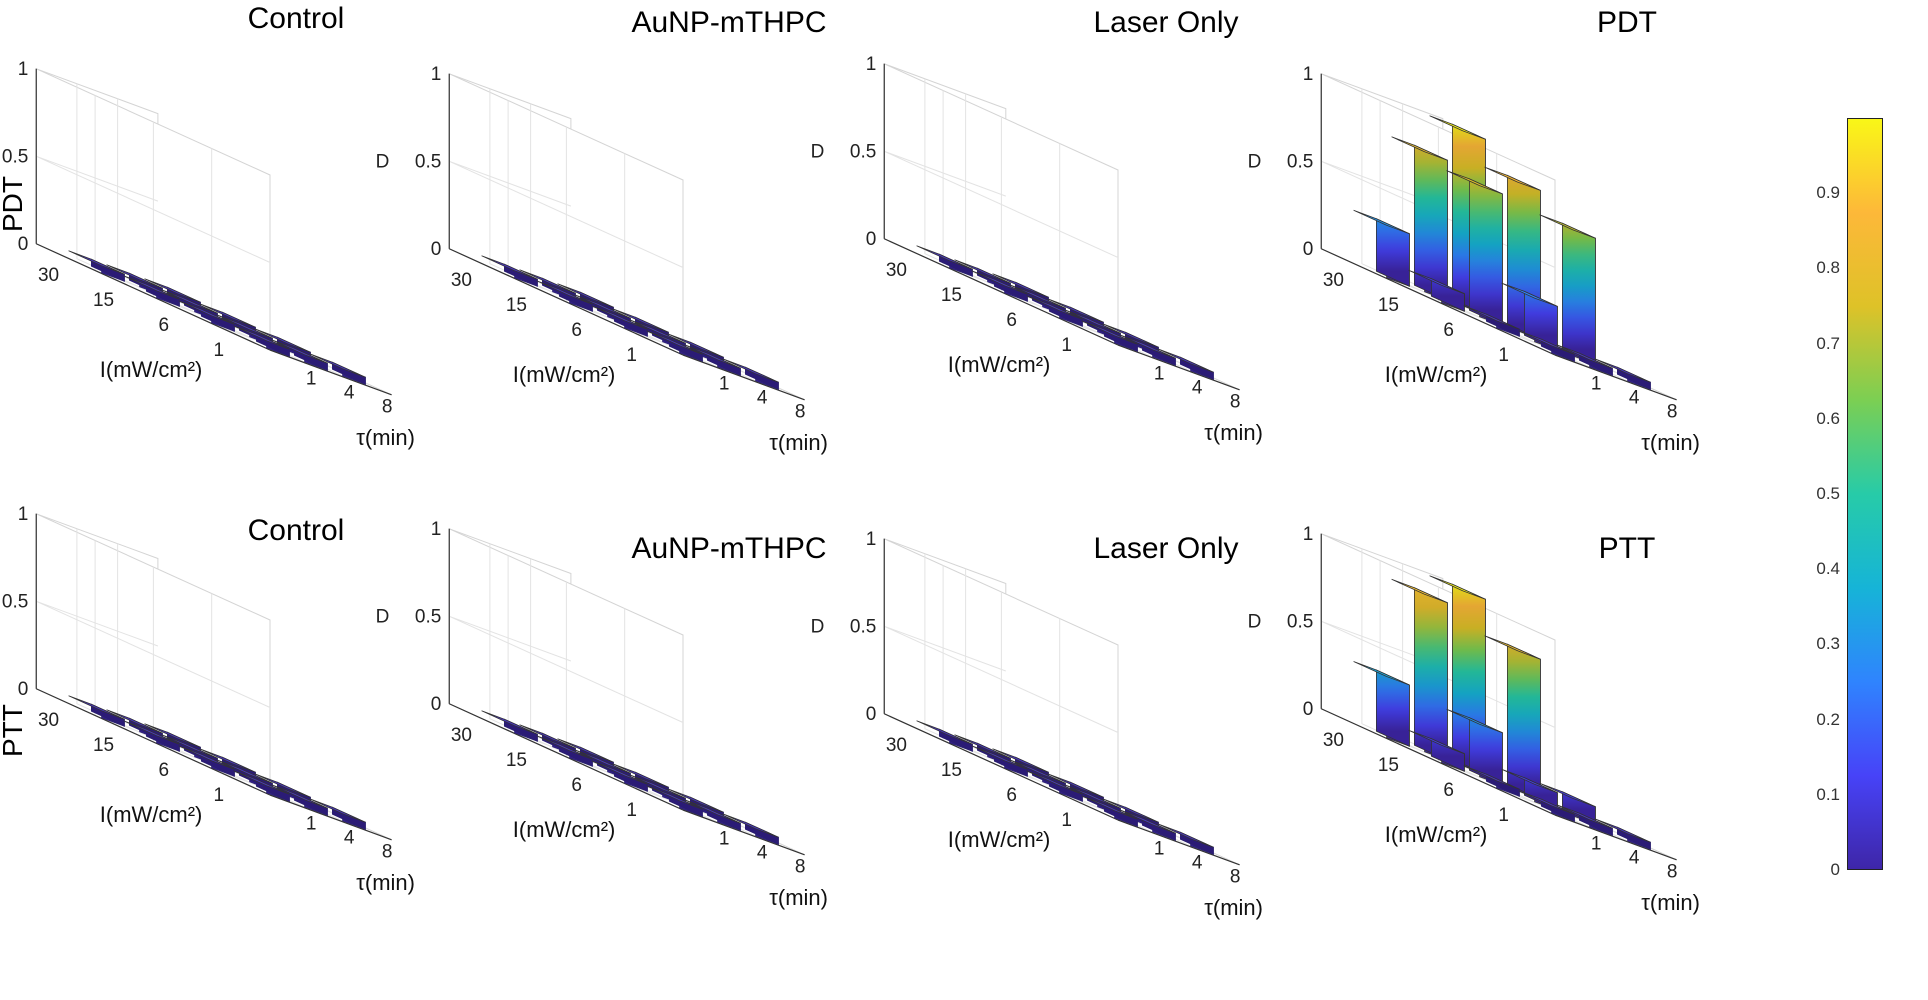 This screenshot has width=1928, height=1000. Describe the element at coordinates (1066, 820) in the screenshot. I see `y-tick-label: 1` at that location.